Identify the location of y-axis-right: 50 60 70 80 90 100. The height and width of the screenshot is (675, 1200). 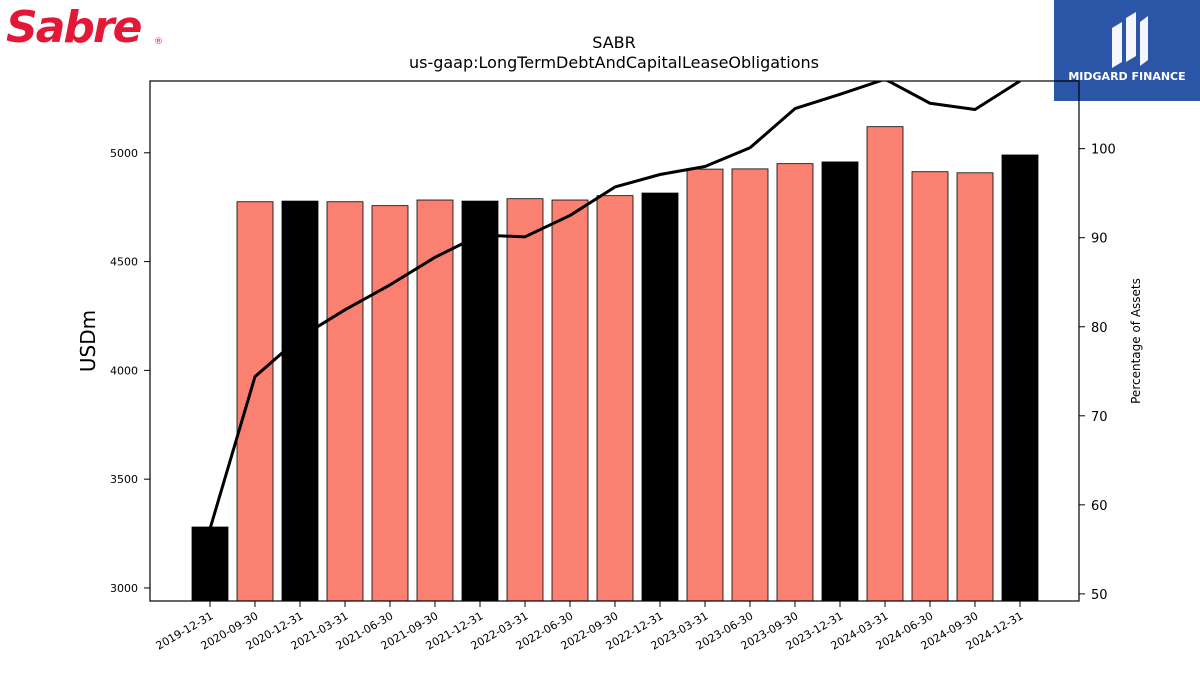
(1097, 373).